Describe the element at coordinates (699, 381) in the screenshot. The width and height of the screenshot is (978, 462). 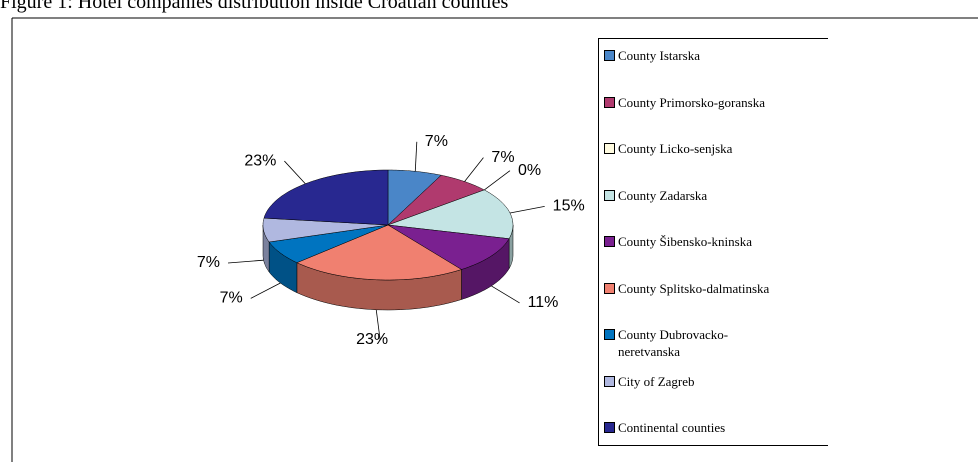
I see `legend-item: City of Zagreb` at that location.